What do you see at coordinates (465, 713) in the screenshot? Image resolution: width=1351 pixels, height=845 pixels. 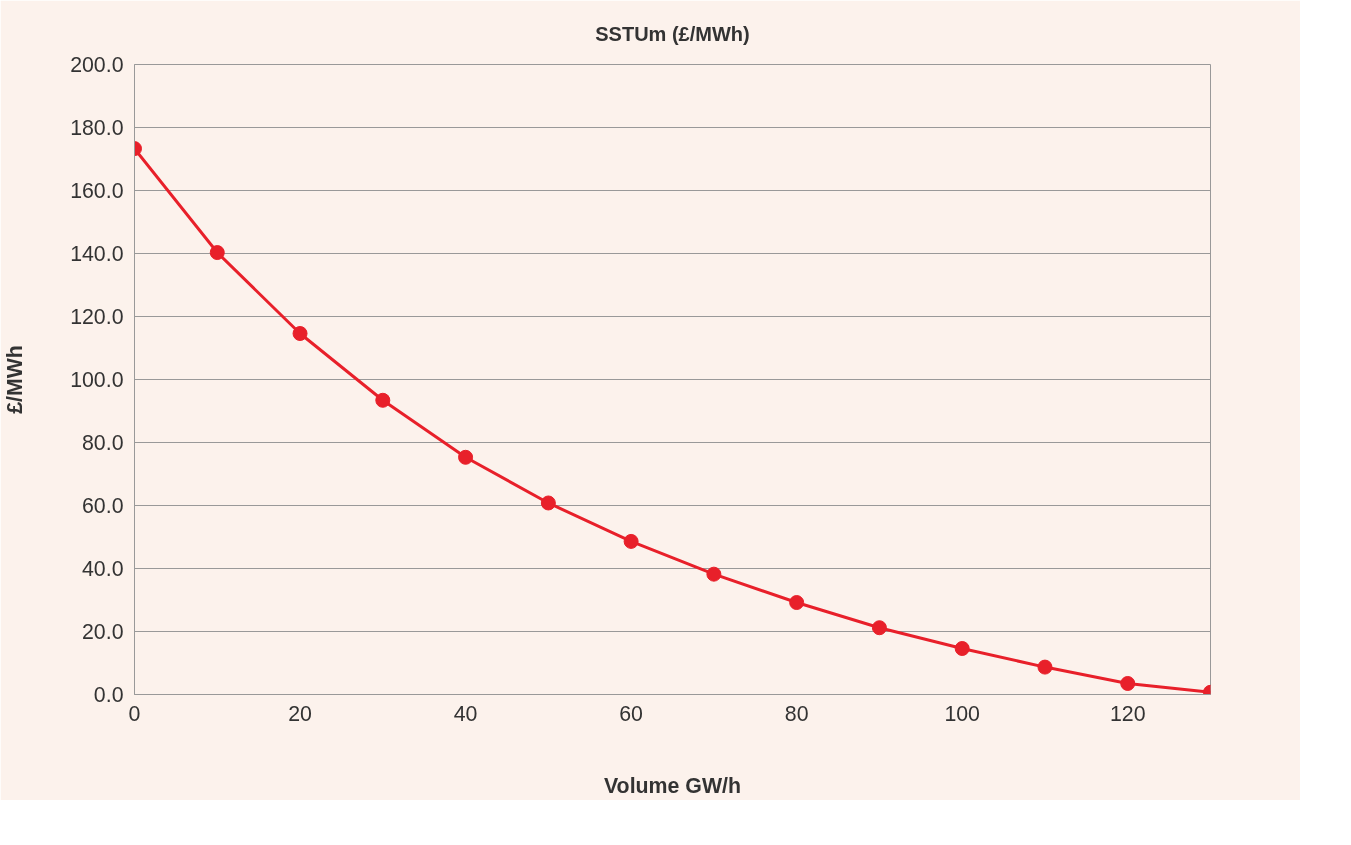 I see `x-tick-label: 40` at bounding box center [465, 713].